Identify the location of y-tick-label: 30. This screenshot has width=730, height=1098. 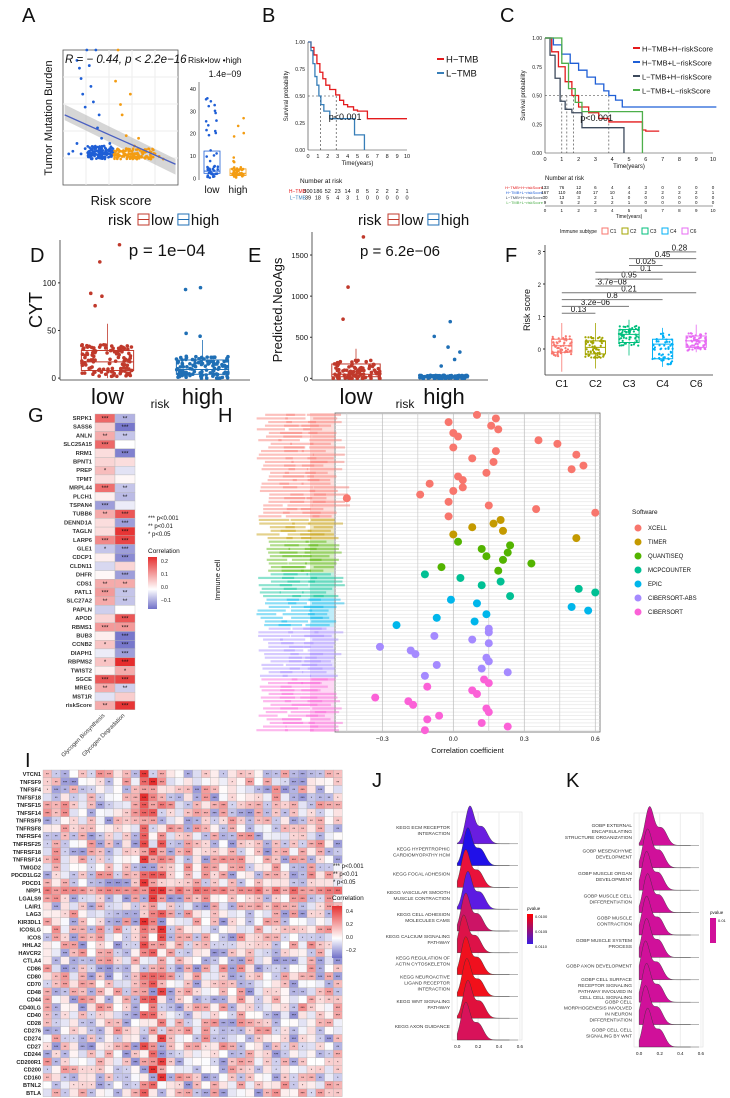
(193, 112).